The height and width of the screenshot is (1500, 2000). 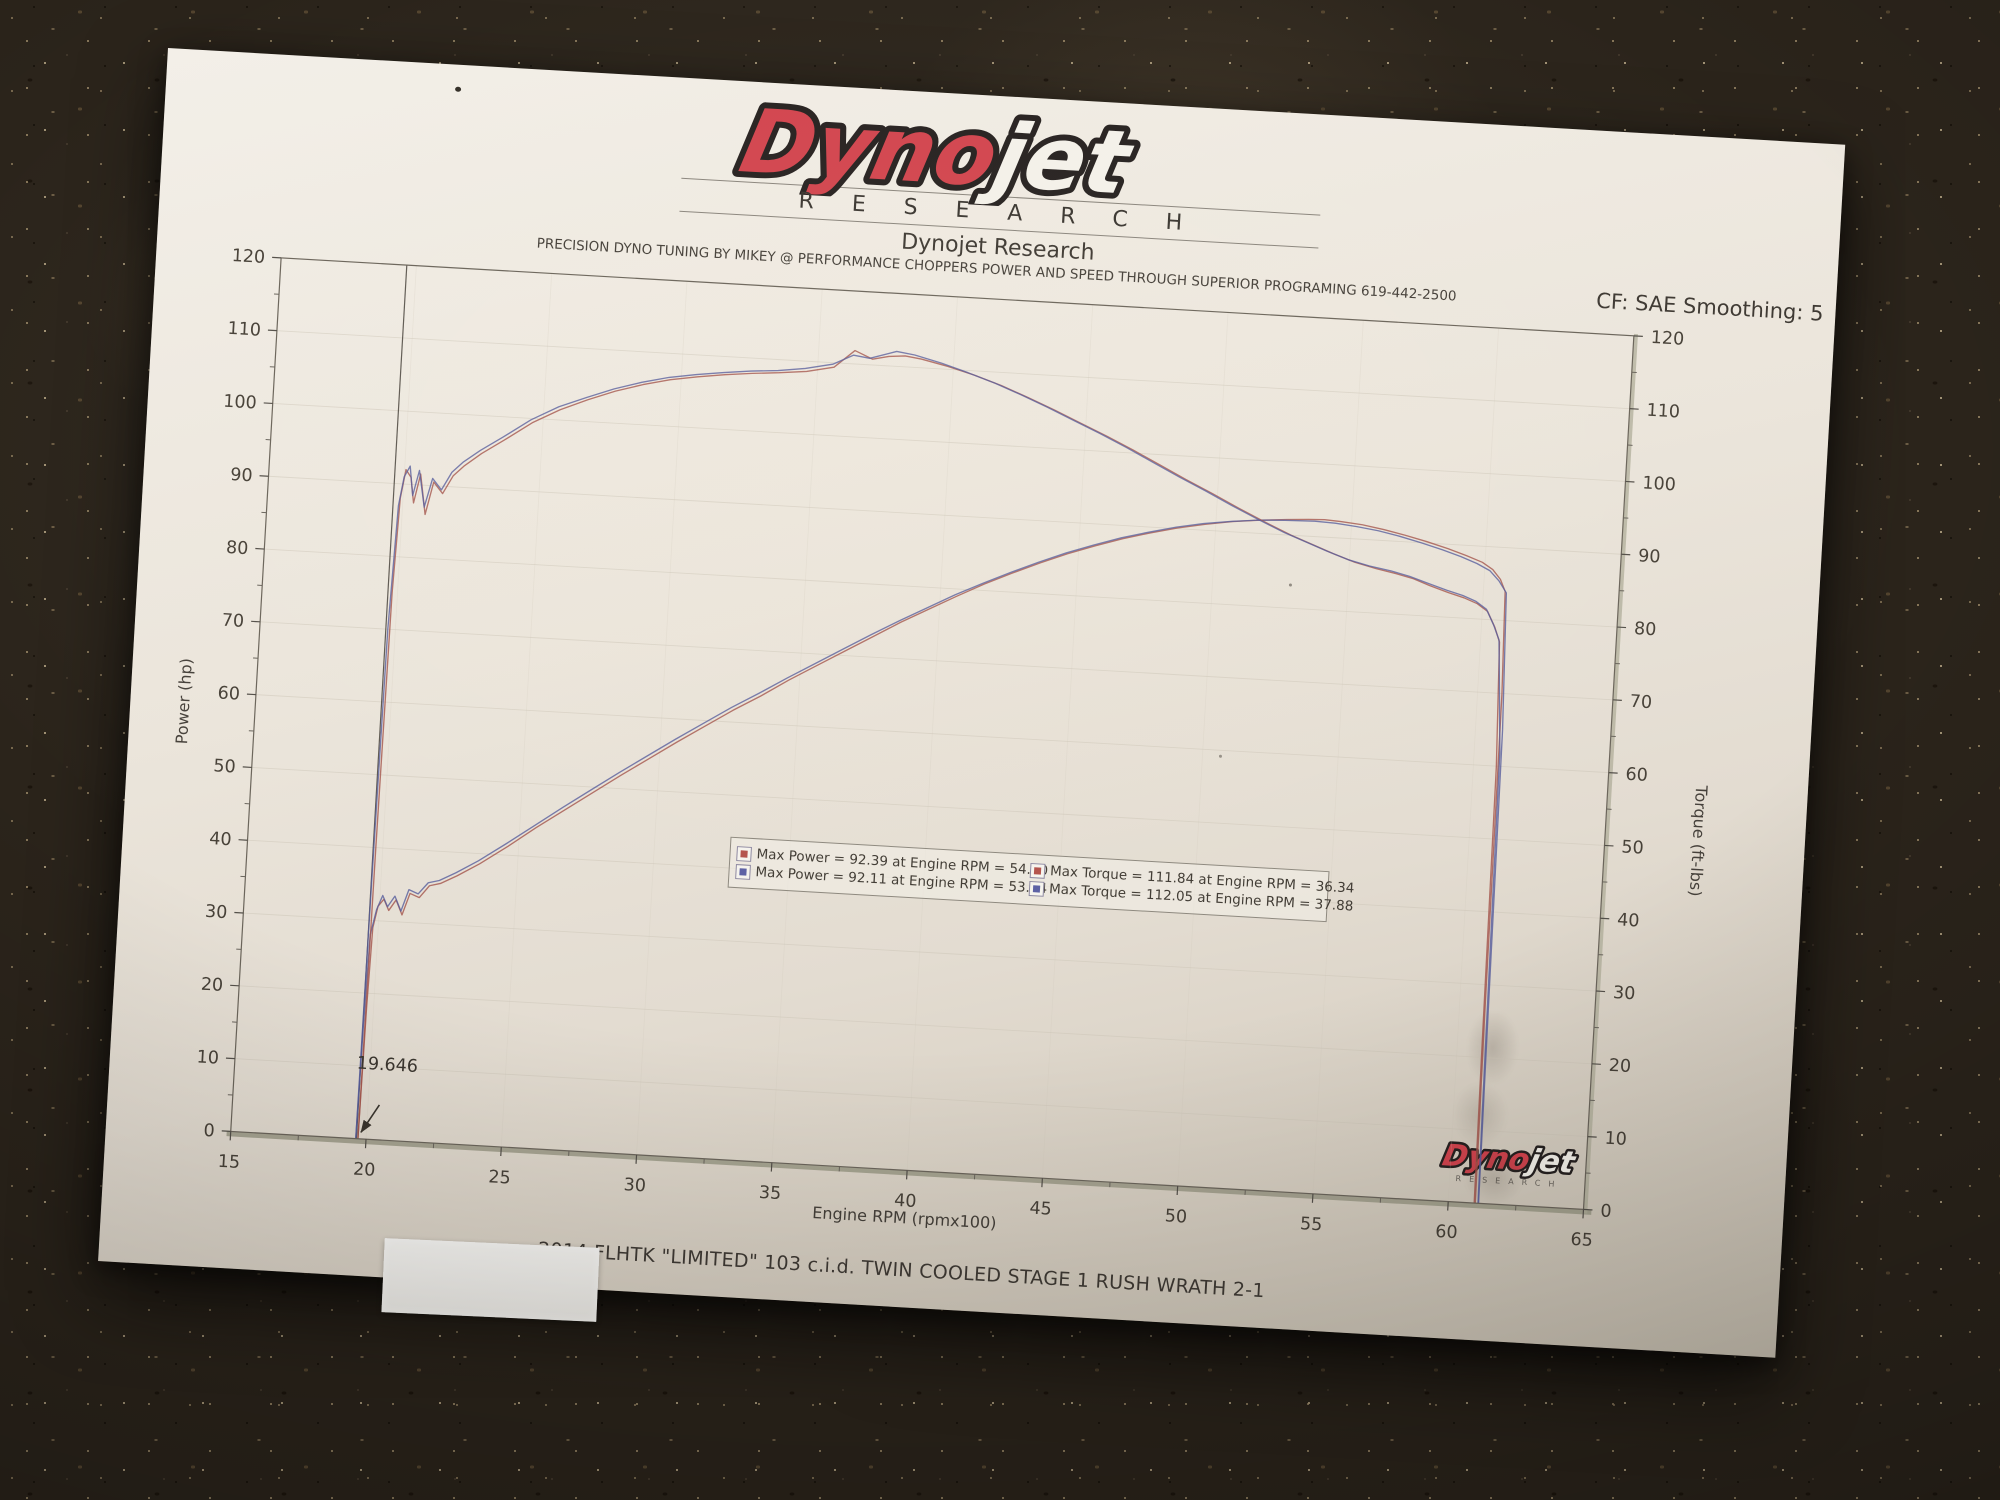 What do you see at coordinates (241, 475) in the screenshot?
I see `left-axis-tick-label: 90` at bounding box center [241, 475].